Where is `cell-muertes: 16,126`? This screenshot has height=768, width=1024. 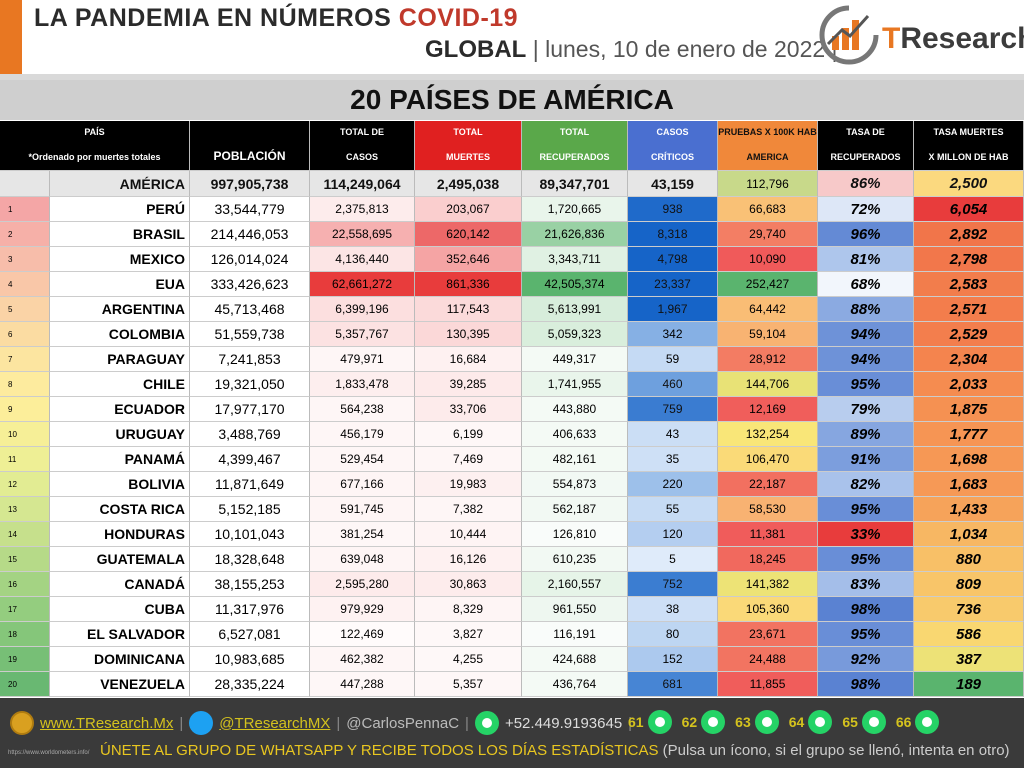
cell-muertes: 16,126 is located at coordinates (468, 559).